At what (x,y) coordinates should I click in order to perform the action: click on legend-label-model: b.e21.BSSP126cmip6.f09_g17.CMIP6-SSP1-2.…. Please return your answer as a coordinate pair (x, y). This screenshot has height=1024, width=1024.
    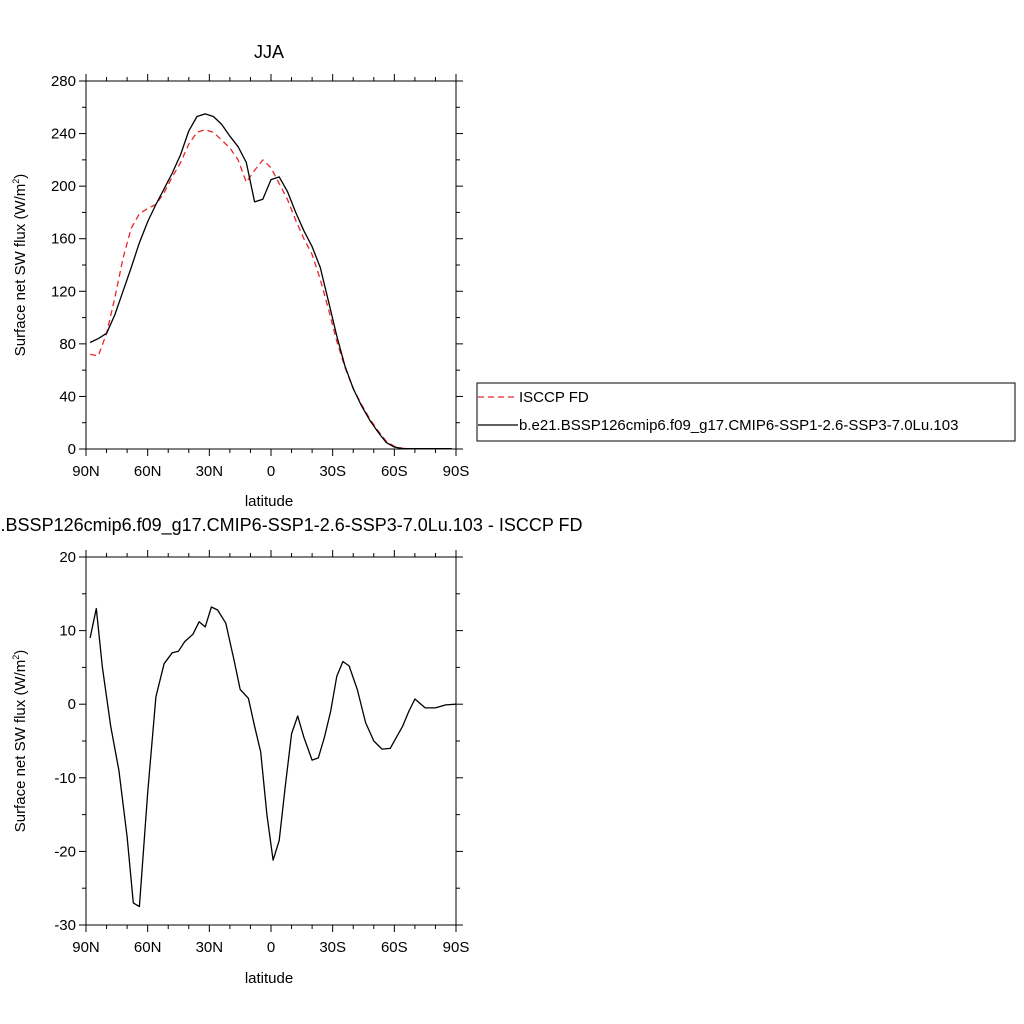
    Looking at the image, I should click on (738, 425).